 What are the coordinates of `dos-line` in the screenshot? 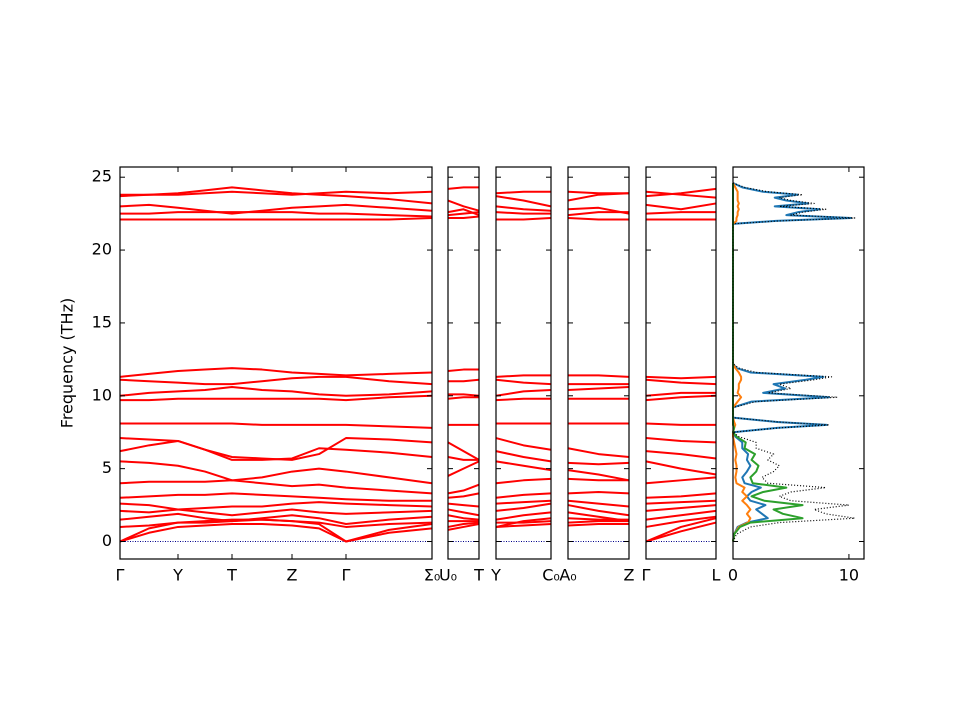 It's located at (794, 362).